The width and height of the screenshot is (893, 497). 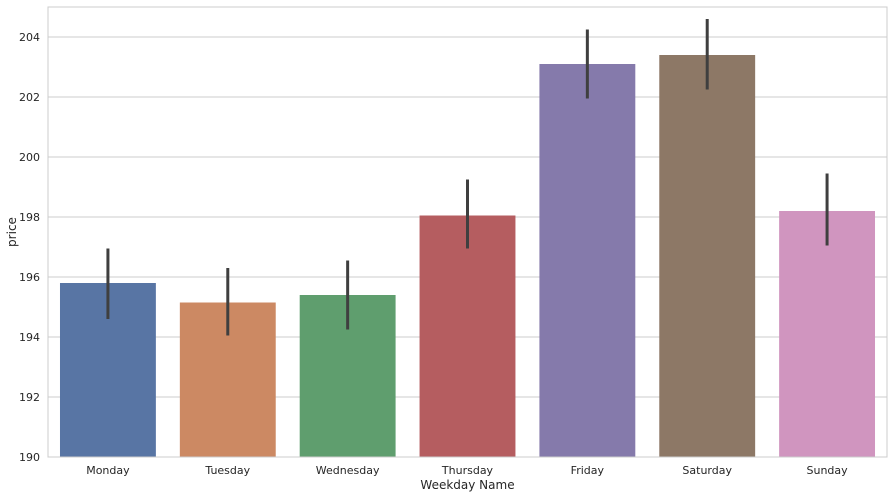 I want to click on y-tick-label: 200, so click(x=29, y=157).